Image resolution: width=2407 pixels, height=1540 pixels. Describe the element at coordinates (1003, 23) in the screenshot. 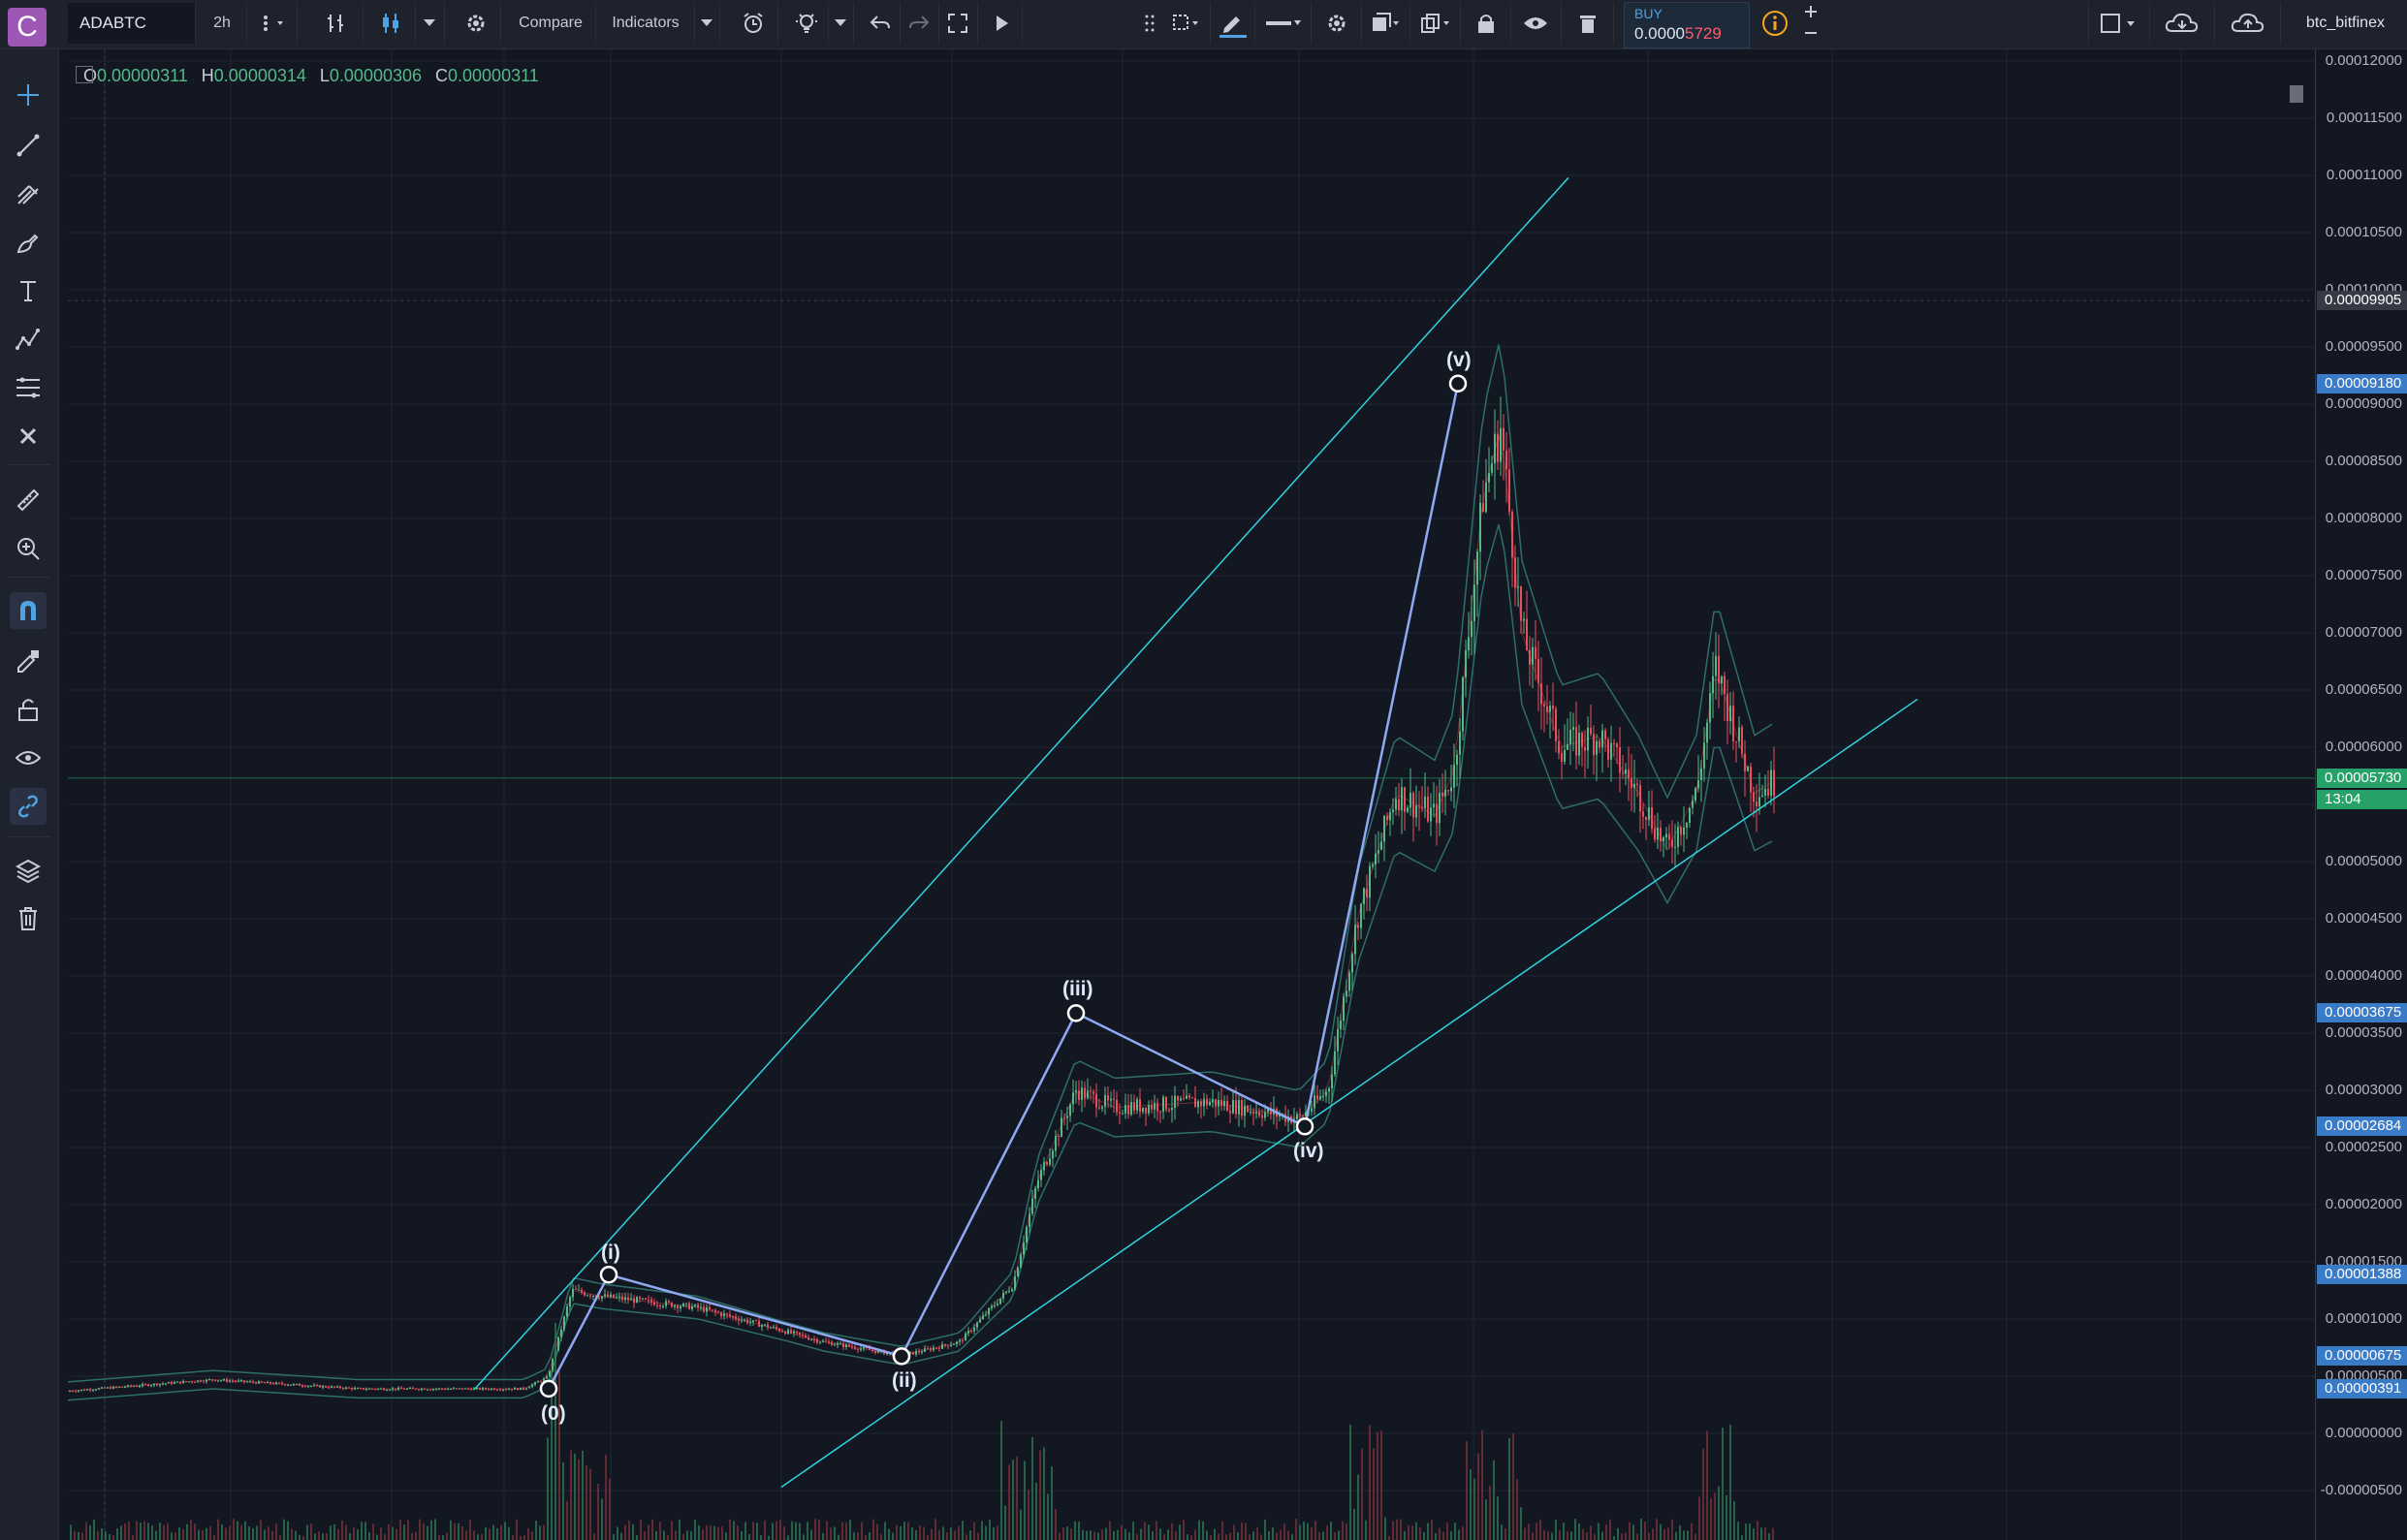

I see `replay-play-icon` at that location.